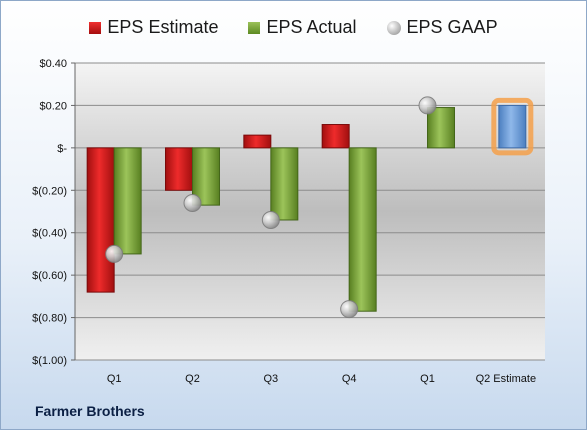  I want to click on y-tick-label: $0.20, so click(53, 106).